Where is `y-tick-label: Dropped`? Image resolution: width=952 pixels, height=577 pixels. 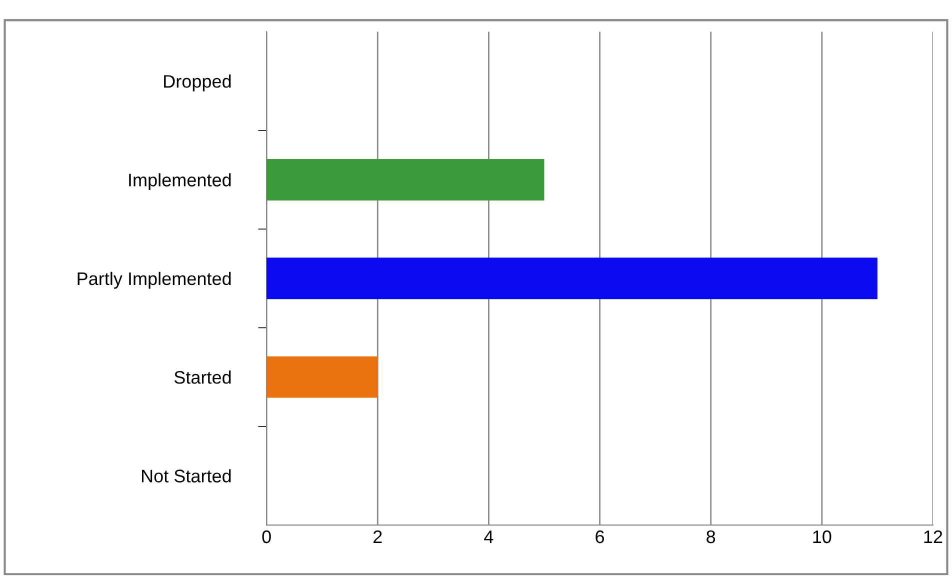 y-tick-label: Dropped is located at coordinates (197, 83).